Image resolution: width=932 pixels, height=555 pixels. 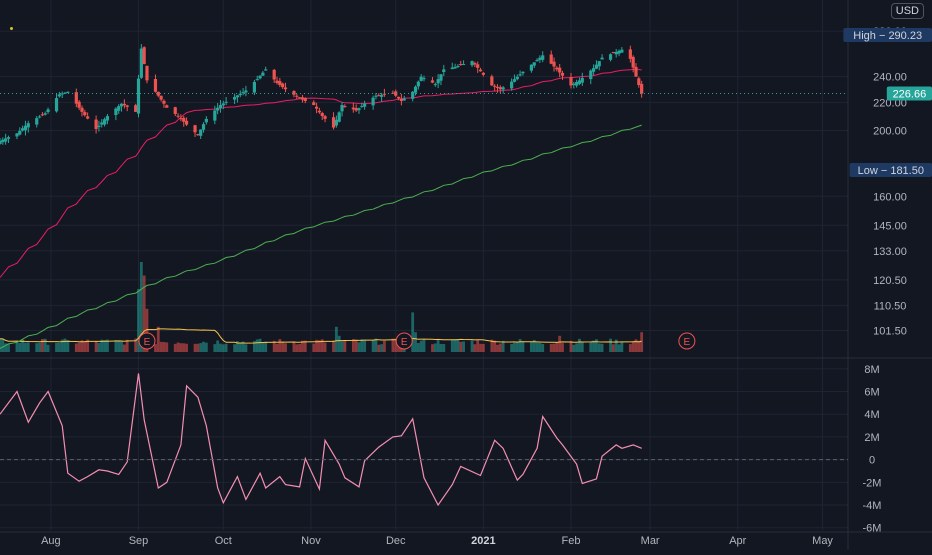 I want to click on earnings-marker: E, so click(x=404, y=341).